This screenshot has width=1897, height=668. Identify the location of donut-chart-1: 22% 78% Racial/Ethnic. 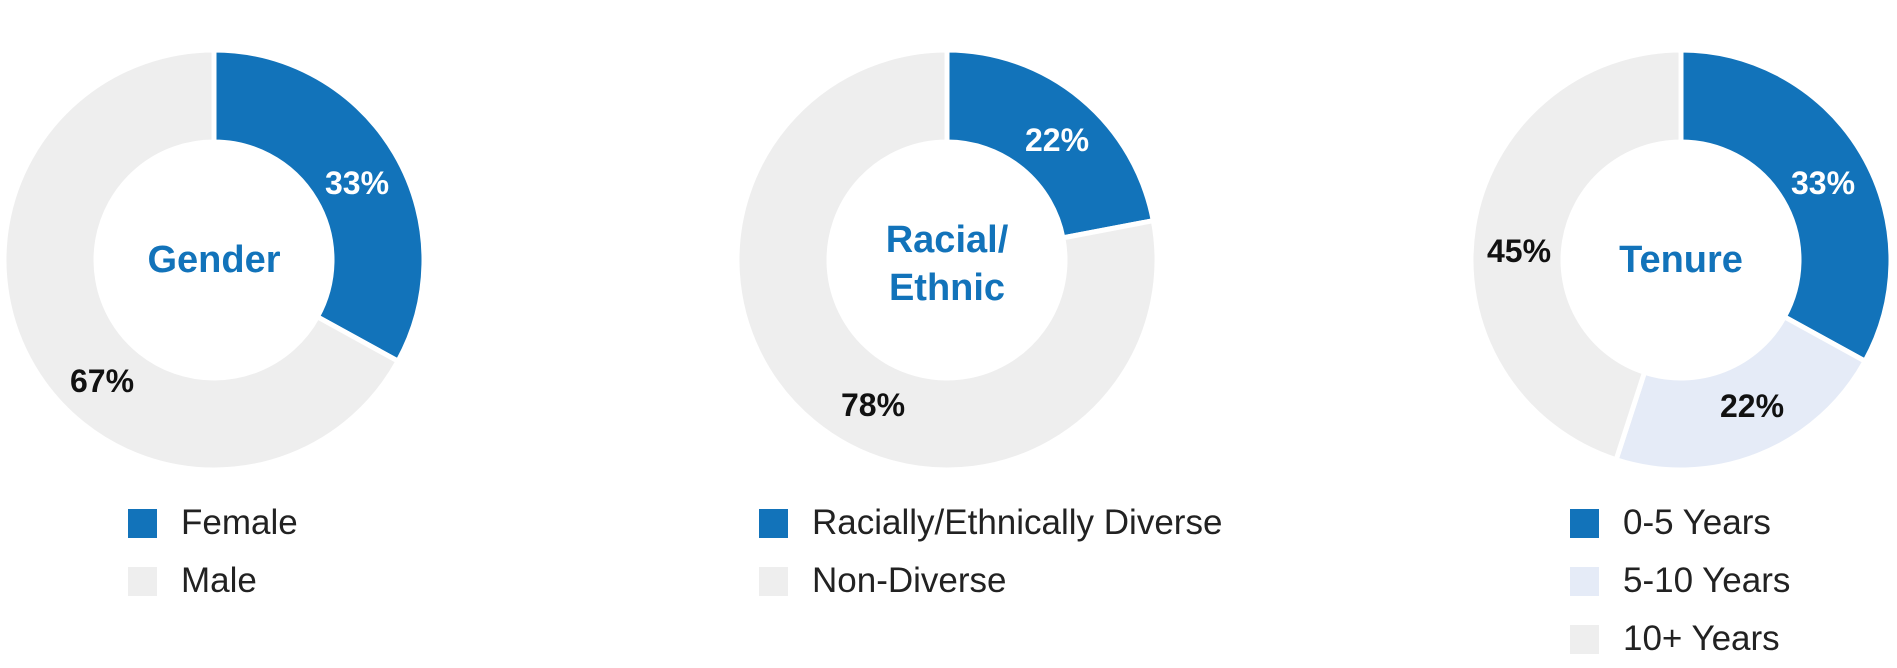
(947, 260).